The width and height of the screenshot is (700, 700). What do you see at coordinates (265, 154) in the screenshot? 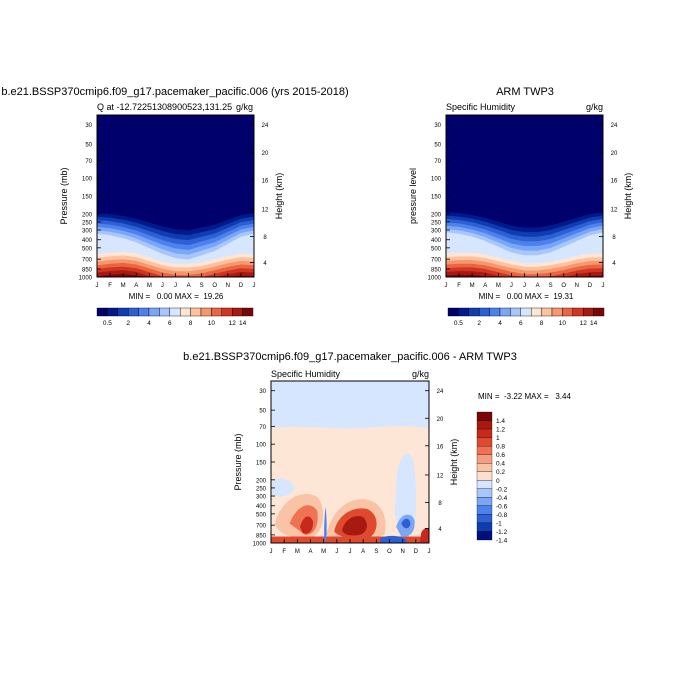
I see `right-tick-label: 20` at bounding box center [265, 154].